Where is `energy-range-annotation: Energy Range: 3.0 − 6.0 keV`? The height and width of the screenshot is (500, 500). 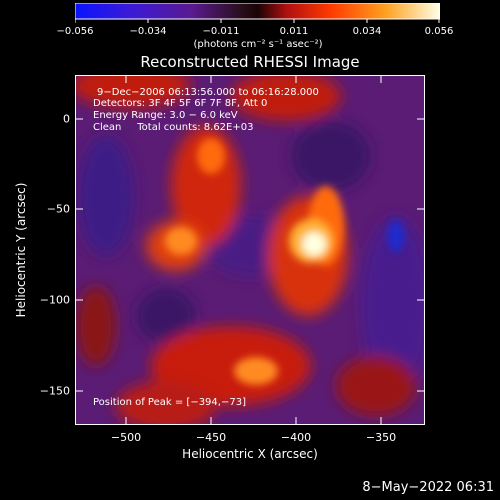 energy-range-annotation: Energy Range: 3.0 − 6.0 keV is located at coordinates (165, 115).